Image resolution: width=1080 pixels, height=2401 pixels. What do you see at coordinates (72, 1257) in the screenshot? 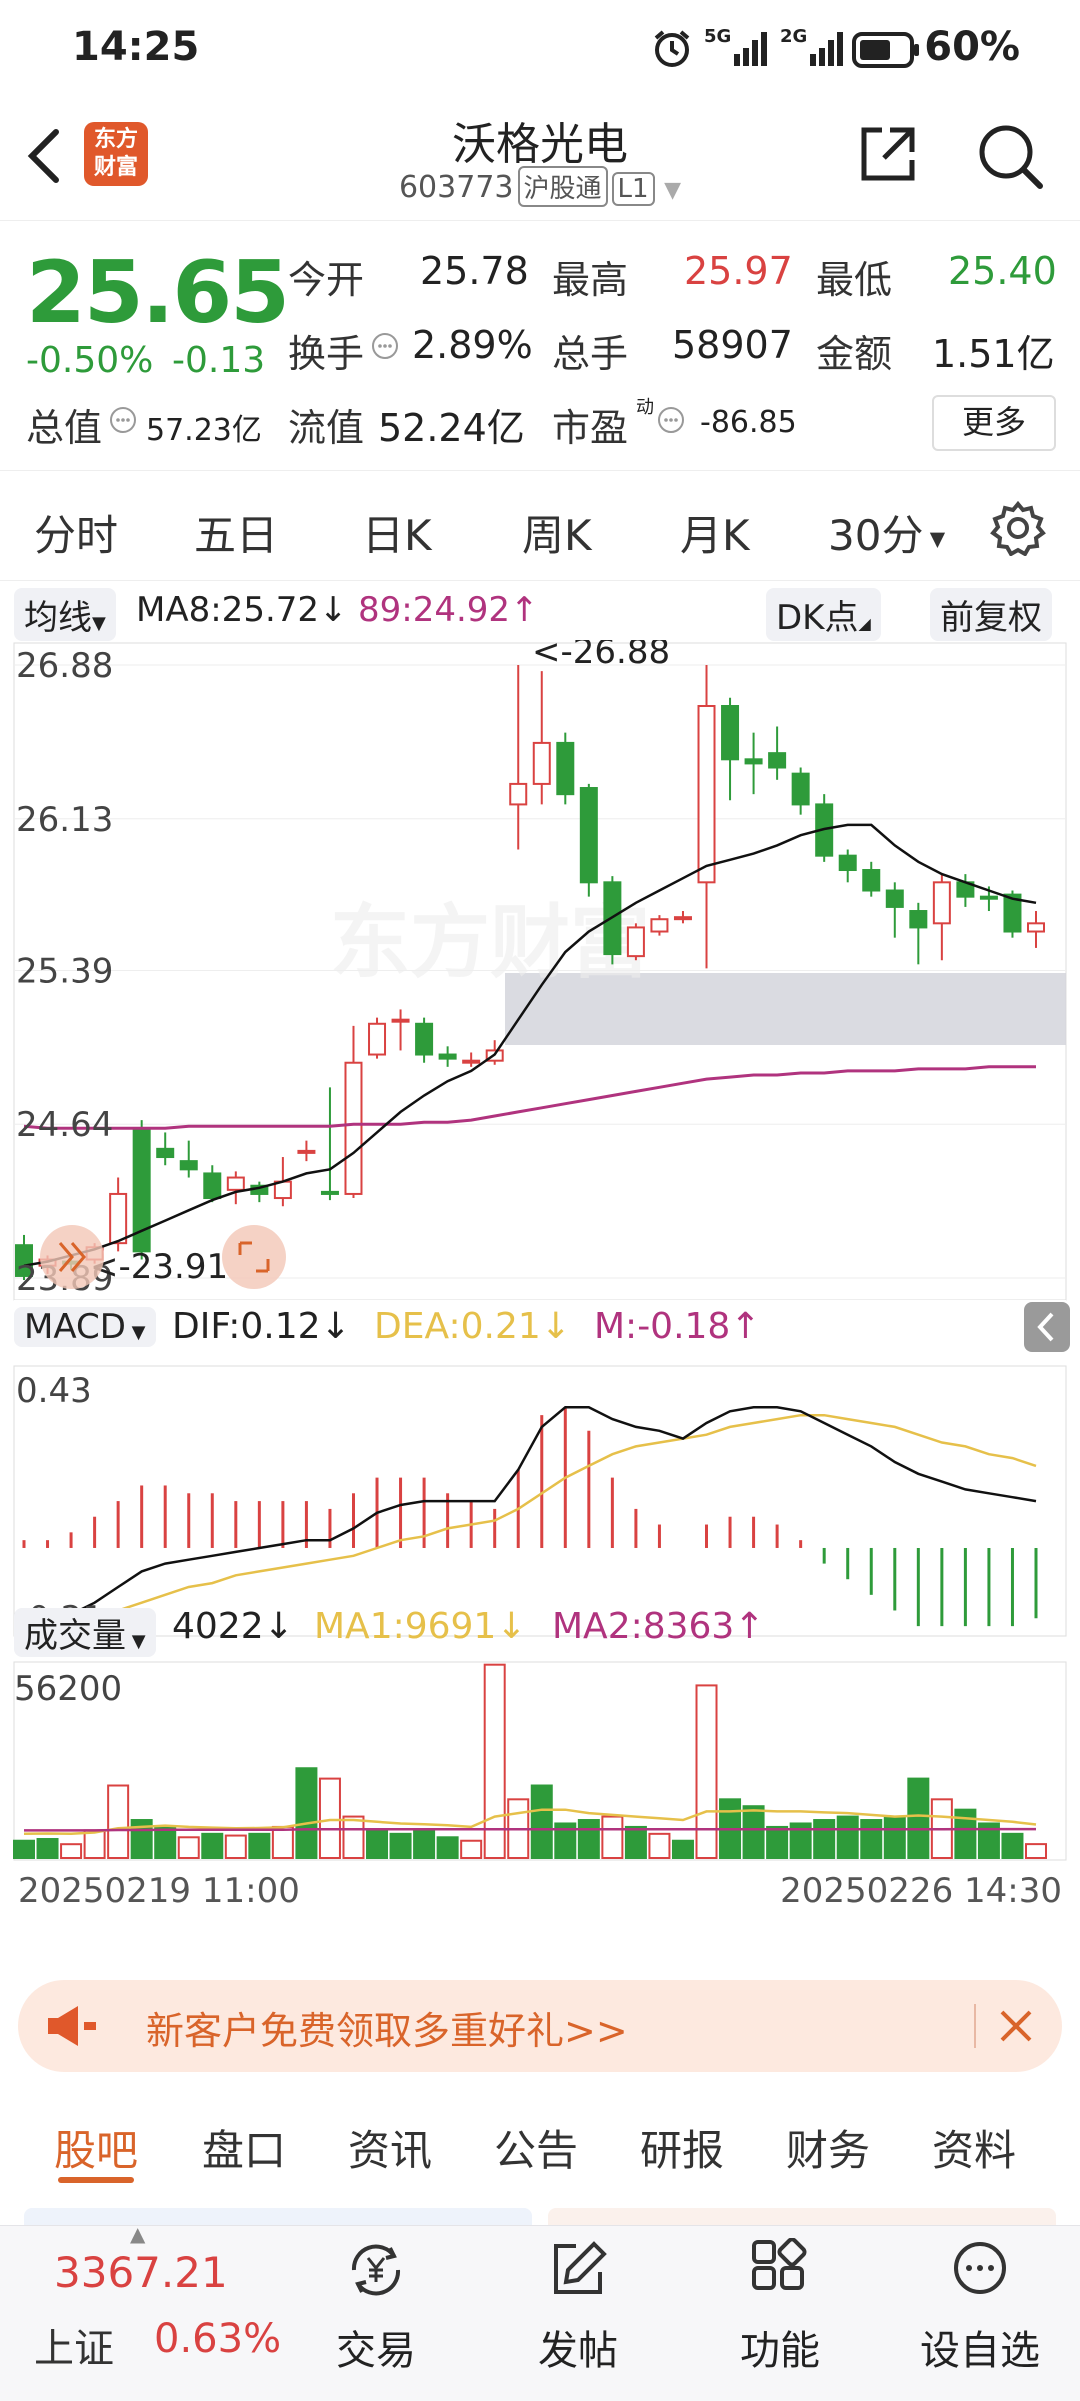
I see `expand-left-icon` at bounding box center [72, 1257].